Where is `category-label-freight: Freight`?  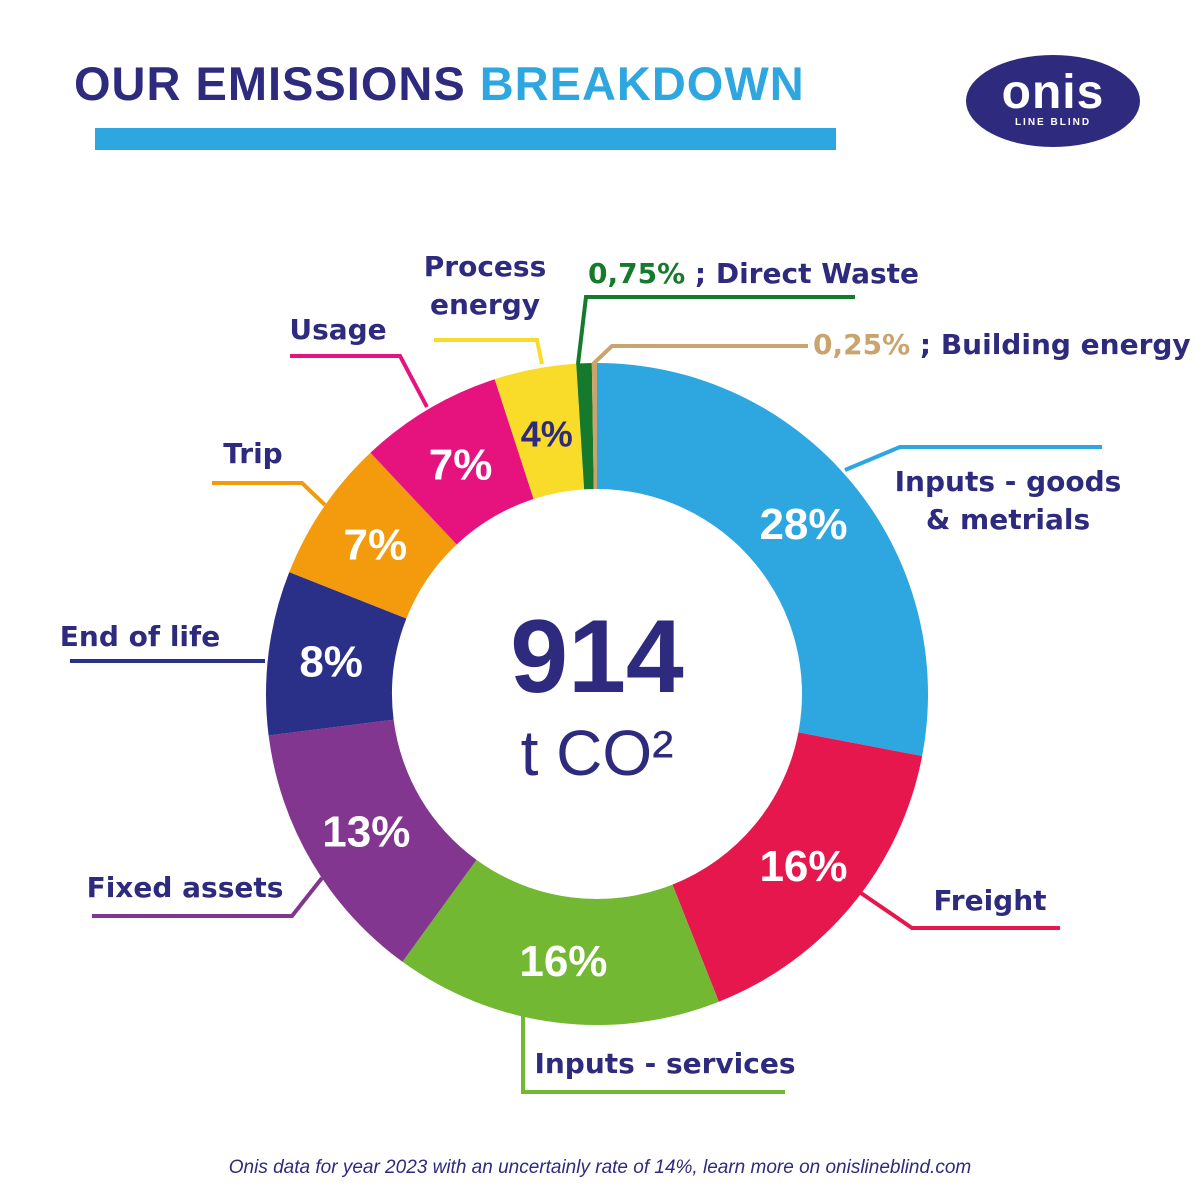 category-label-freight: Freight is located at coordinates (989, 900).